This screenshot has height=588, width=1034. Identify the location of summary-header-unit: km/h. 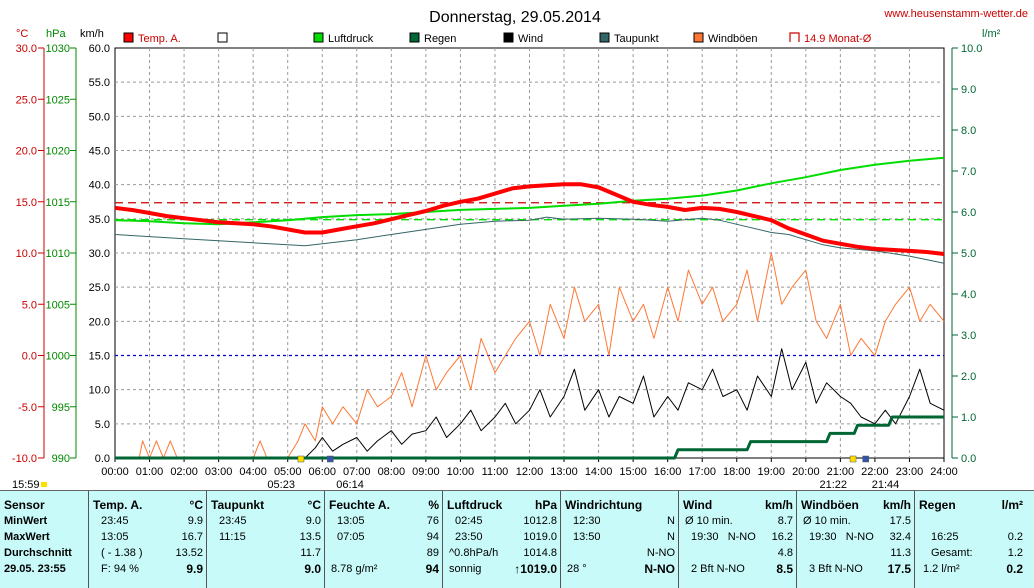
(778, 505).